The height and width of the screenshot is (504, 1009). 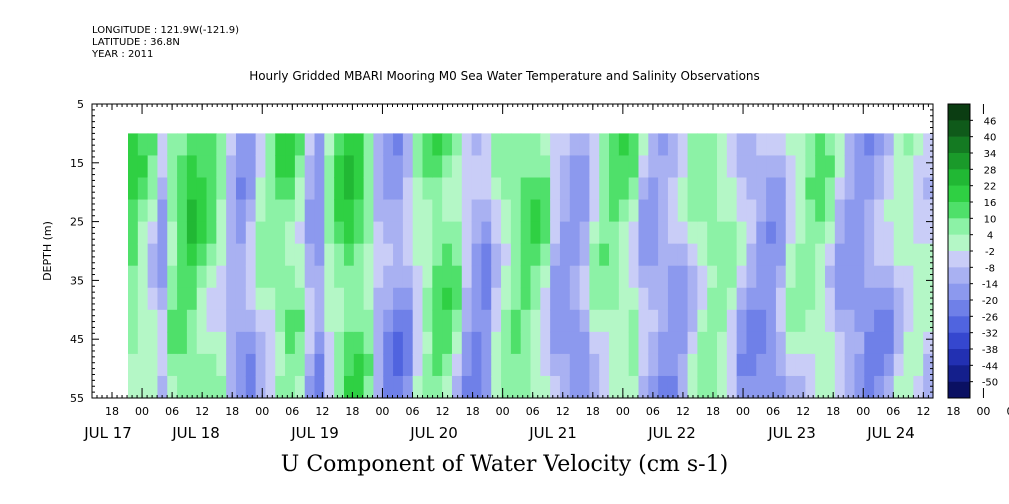 I want to click on x-date-label: JUL 22, so click(x=671, y=433).